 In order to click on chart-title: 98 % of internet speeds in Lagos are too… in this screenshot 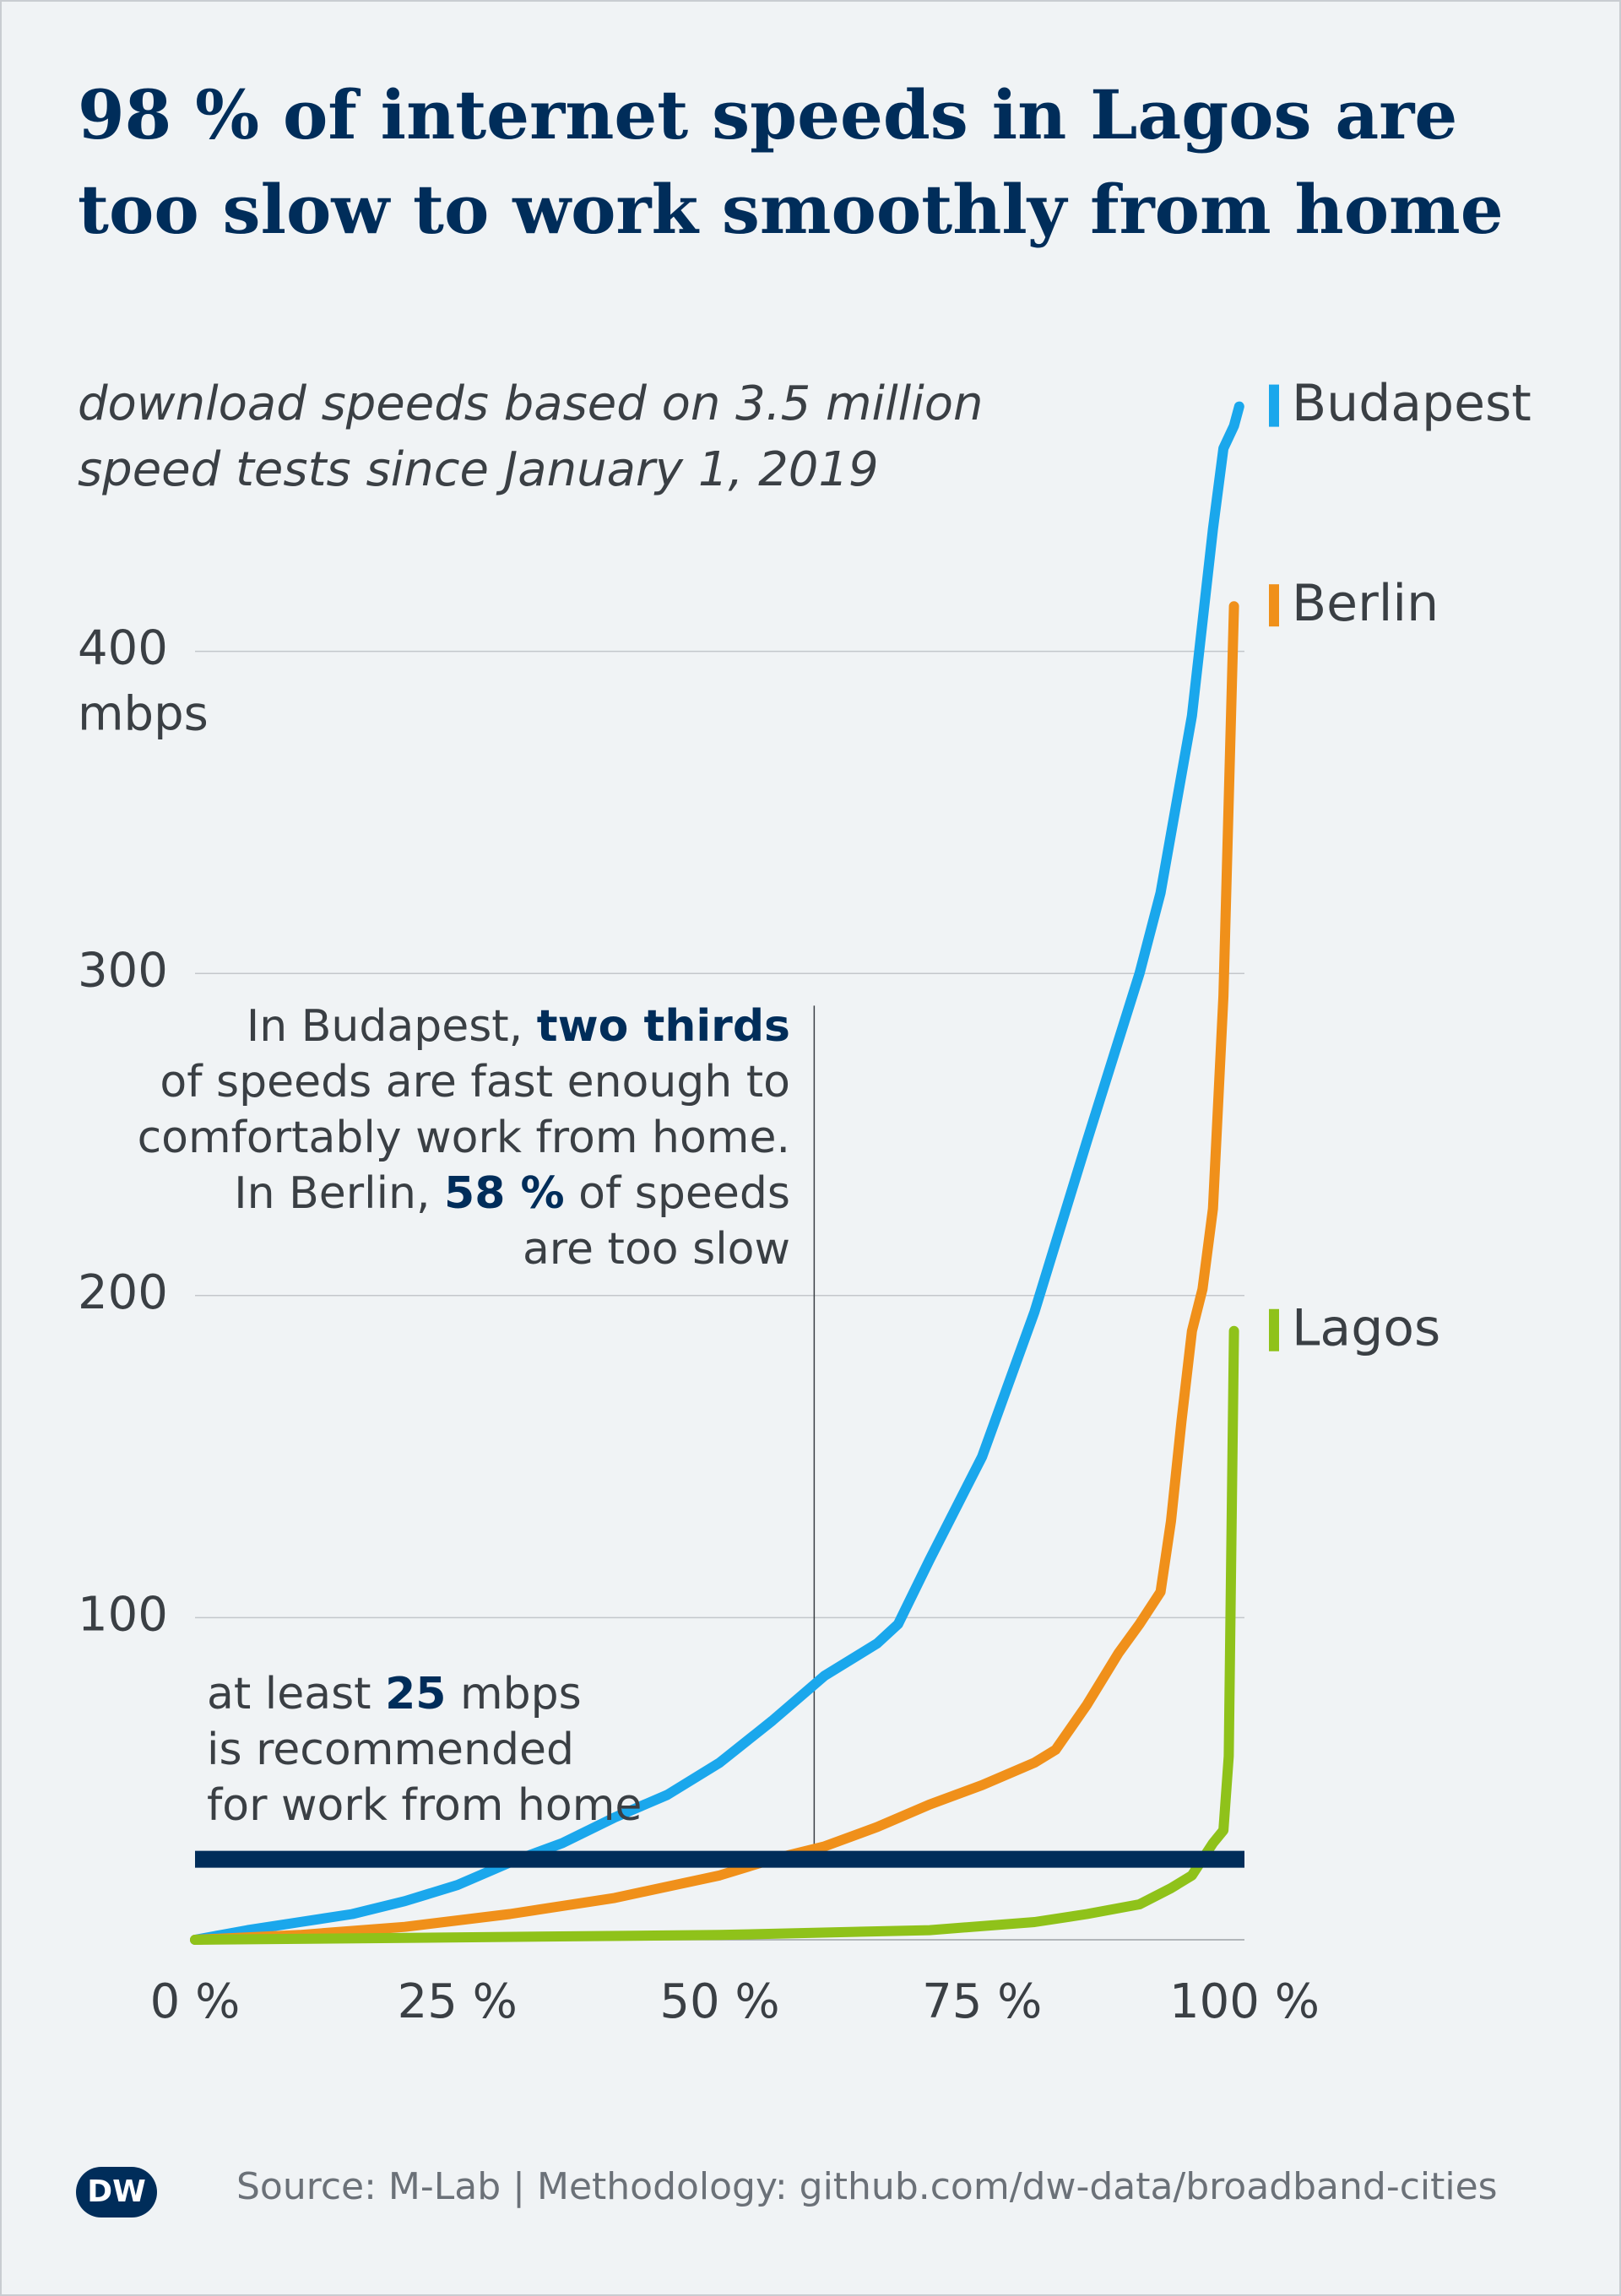, I will do `click(791, 162)`.